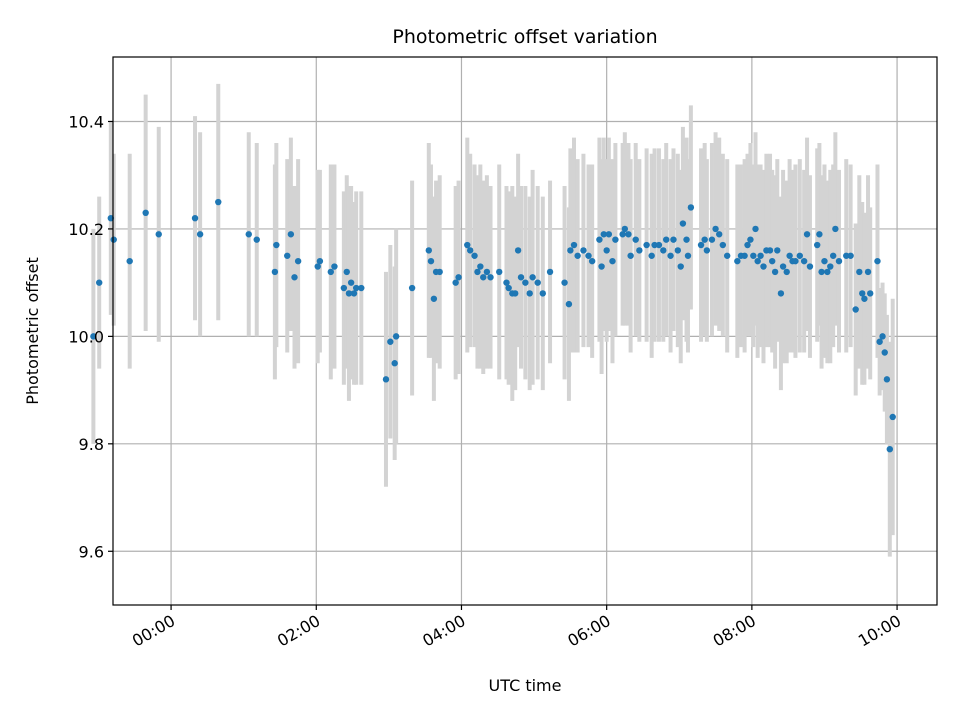  What do you see at coordinates (91, 444) in the screenshot?
I see `y-tick-label: 9.8` at bounding box center [91, 444].